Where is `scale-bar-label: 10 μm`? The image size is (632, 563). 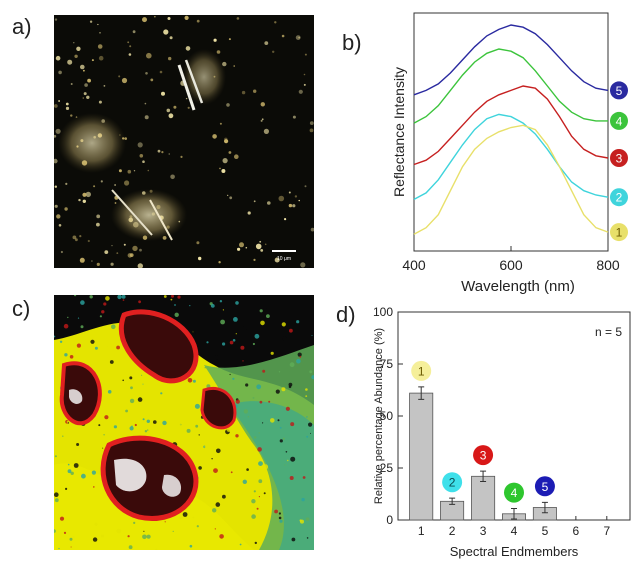
scale-bar-label: 10 μm is located at coordinates (284, 259).